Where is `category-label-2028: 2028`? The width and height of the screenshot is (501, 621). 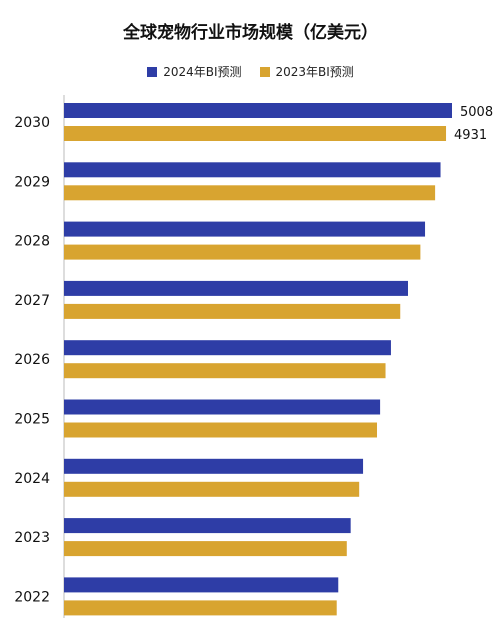 category-label-2028: 2028 is located at coordinates (32, 242).